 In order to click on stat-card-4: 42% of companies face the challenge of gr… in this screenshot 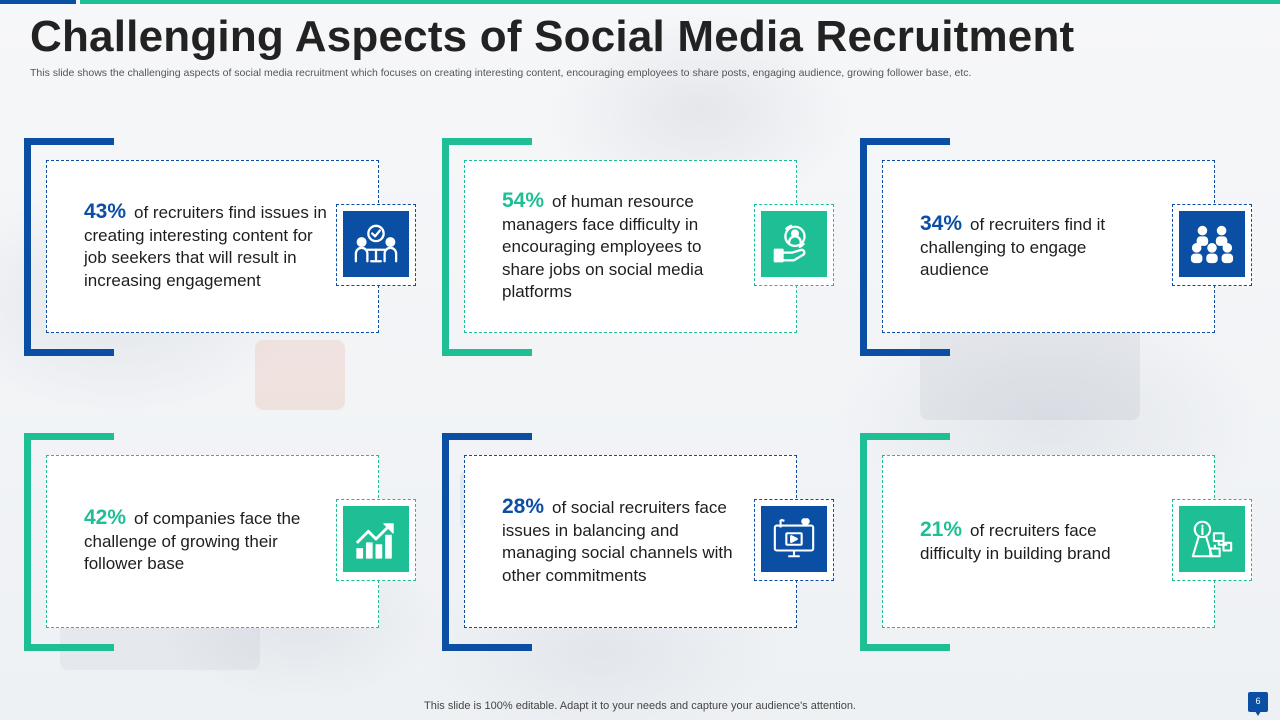, I will do `click(220, 542)`.